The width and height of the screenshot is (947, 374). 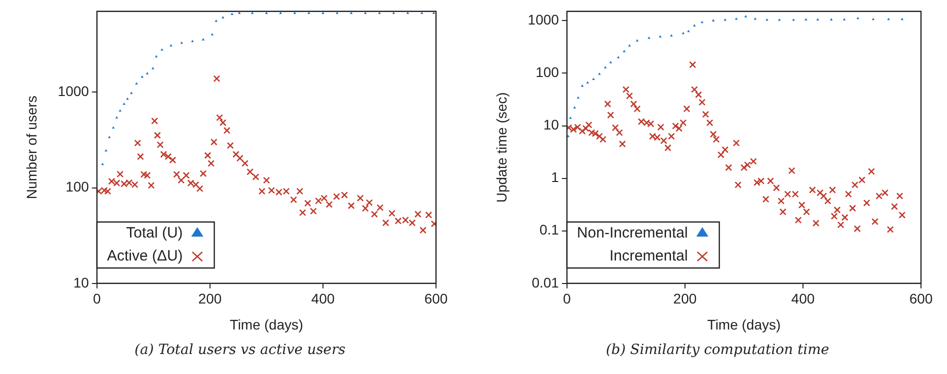 What do you see at coordinates (549, 230) in the screenshot?
I see `y-tick-label: 0.1` at bounding box center [549, 230].